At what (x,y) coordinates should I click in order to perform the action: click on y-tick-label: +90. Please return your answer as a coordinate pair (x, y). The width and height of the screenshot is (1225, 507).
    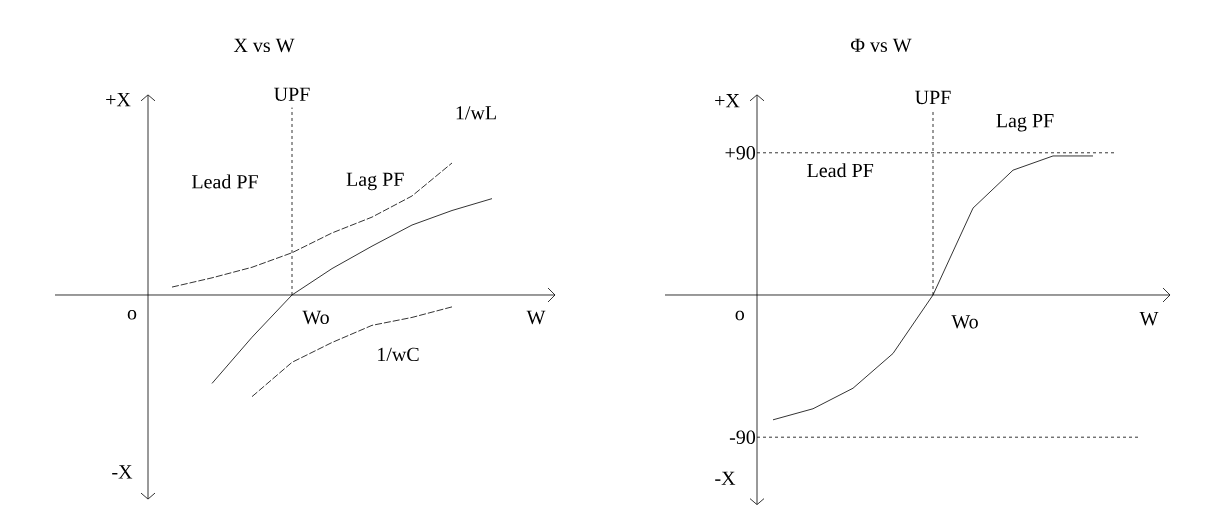
    Looking at the image, I should click on (740, 153).